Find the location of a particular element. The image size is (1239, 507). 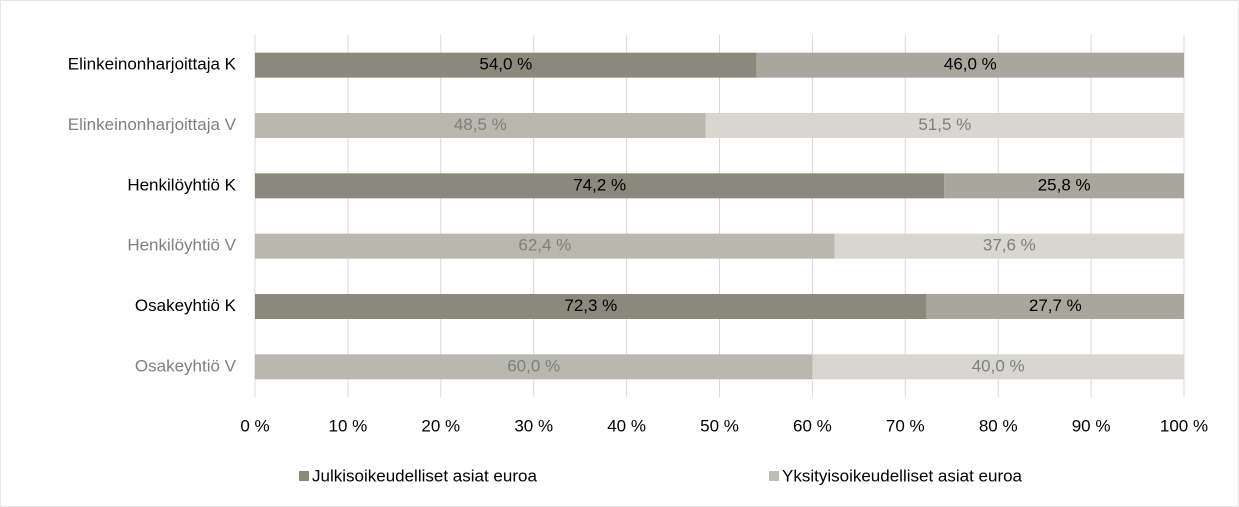

legend-label: Yksityisoikeudelliset asiat euroa is located at coordinates (902, 475).